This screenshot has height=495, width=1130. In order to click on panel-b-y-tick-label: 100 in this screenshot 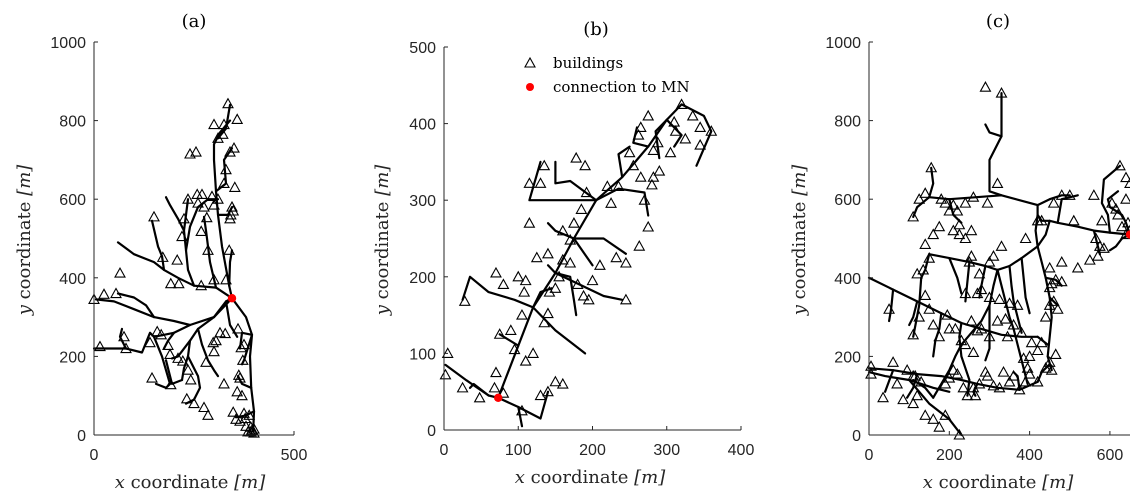, I will do `click(422, 354)`.